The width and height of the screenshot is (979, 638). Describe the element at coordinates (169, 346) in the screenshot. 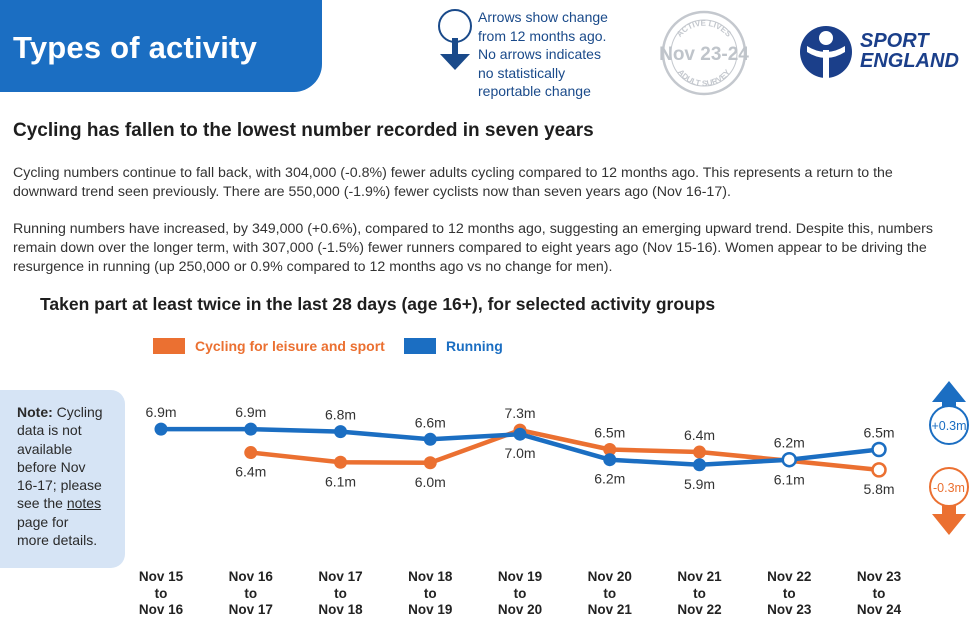

I see `legend-swatch-cycling` at that location.